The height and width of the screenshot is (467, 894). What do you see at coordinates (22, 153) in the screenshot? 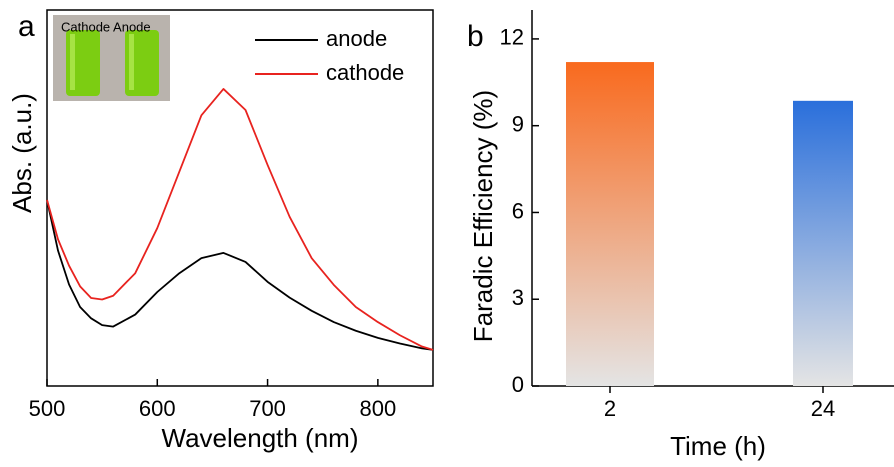
I see `y-axis-label: Abs. (a.u.)` at bounding box center [22, 153].